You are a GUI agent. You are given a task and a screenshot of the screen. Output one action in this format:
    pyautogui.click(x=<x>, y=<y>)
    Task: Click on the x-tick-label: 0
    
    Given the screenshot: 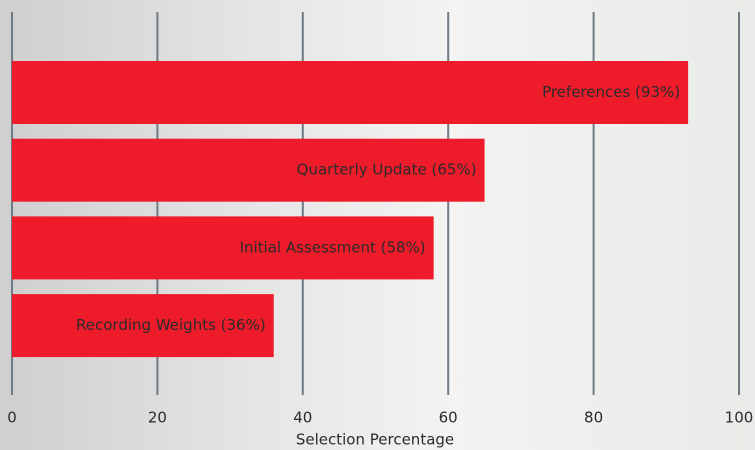 What is the action you would take?
    pyautogui.click(x=12, y=418)
    